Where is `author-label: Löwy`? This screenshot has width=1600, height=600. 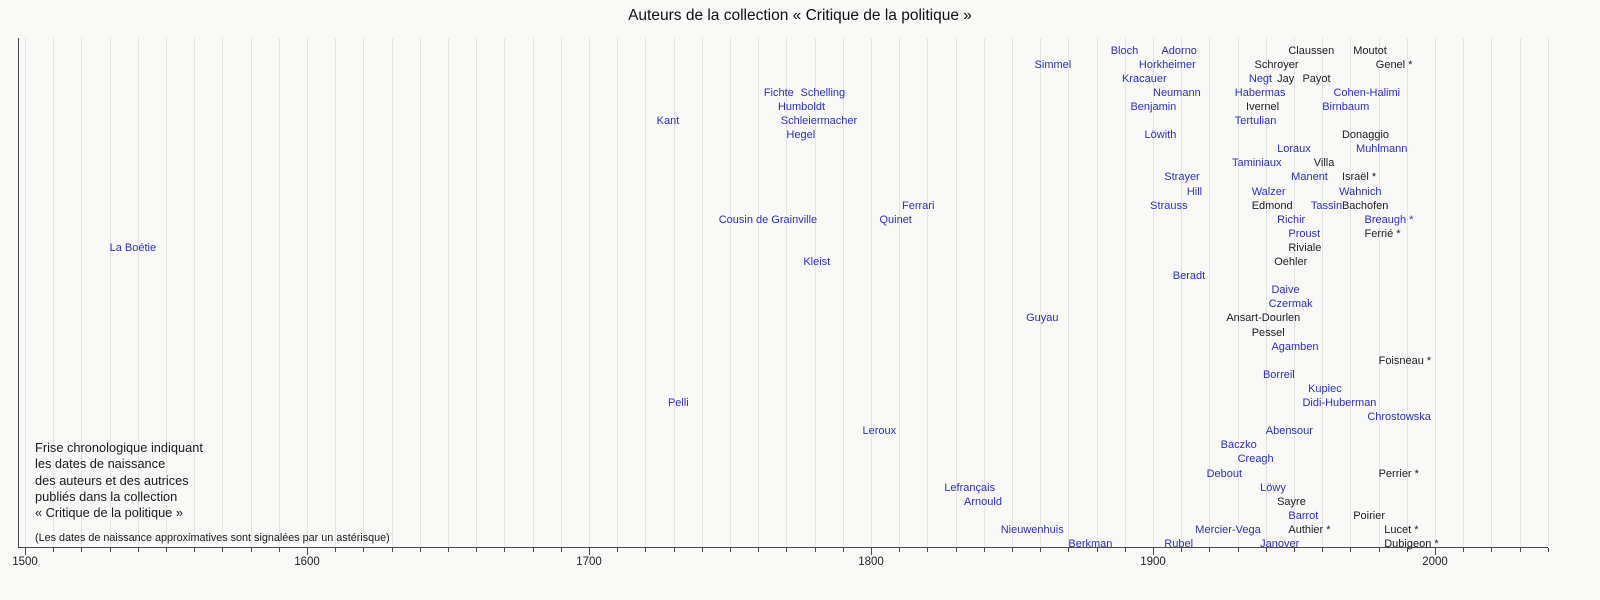 author-label: Löwy is located at coordinates (1273, 487).